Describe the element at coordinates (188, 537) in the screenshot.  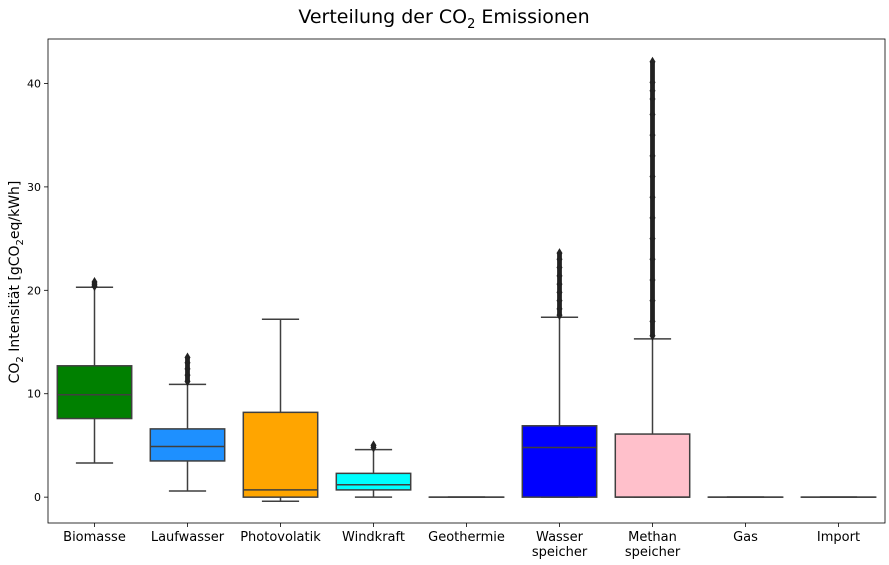
I see `x-tick-label: Laufwasser` at that location.